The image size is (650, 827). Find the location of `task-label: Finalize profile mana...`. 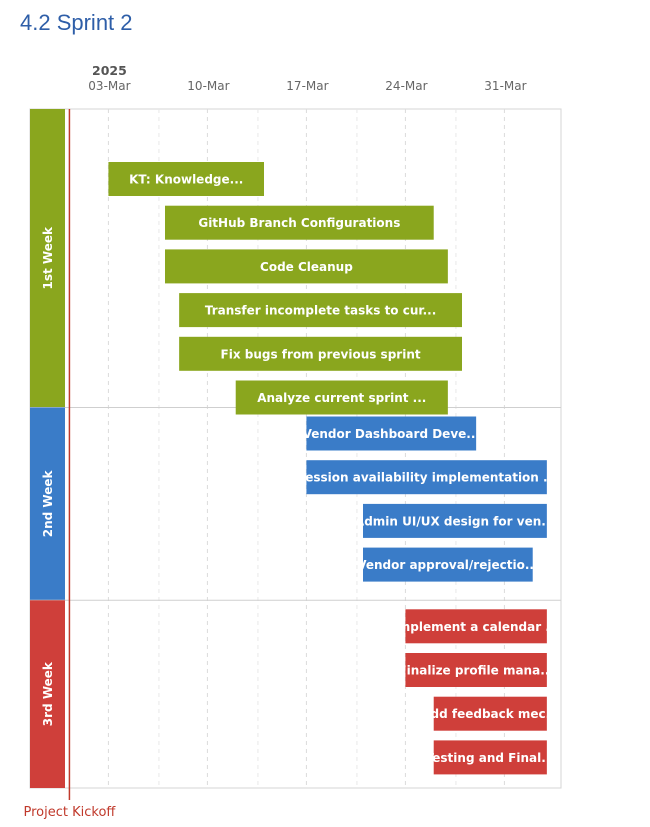

task-label: Finalize profile mana... is located at coordinates (475, 671).